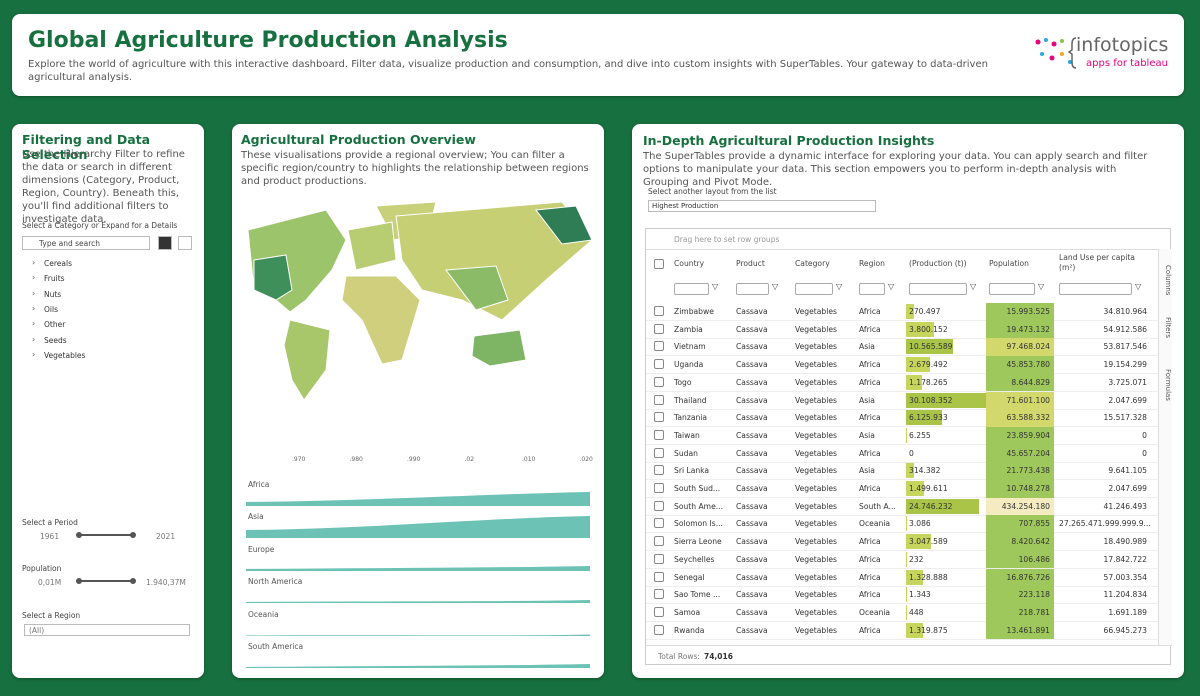 The height and width of the screenshot is (696, 1200). I want to click on table-cell: 15.993.525, so click(1020, 311).